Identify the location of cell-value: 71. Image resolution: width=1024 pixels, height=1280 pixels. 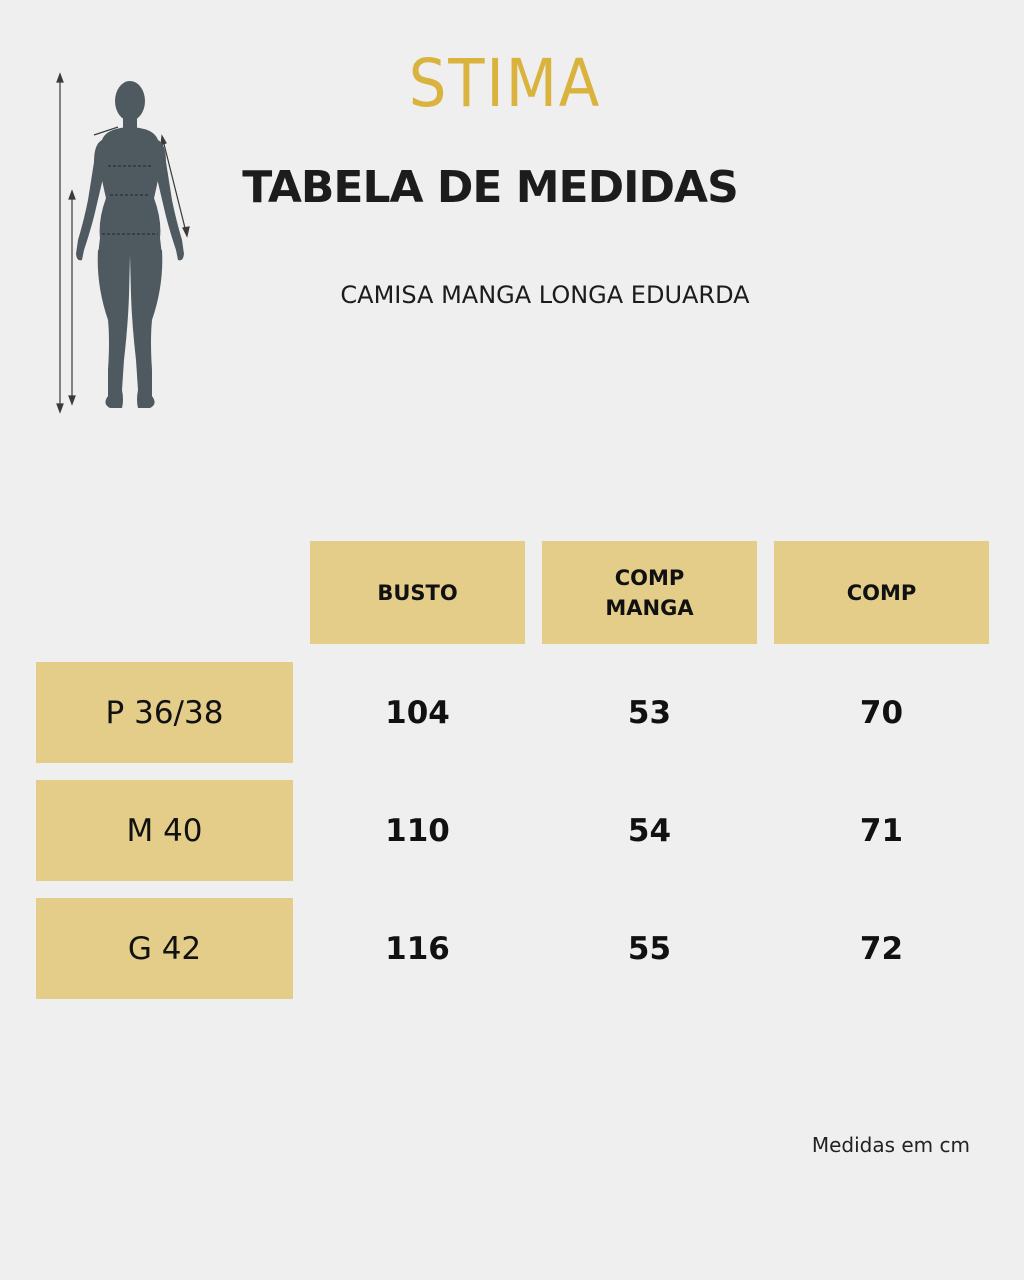
(881, 830).